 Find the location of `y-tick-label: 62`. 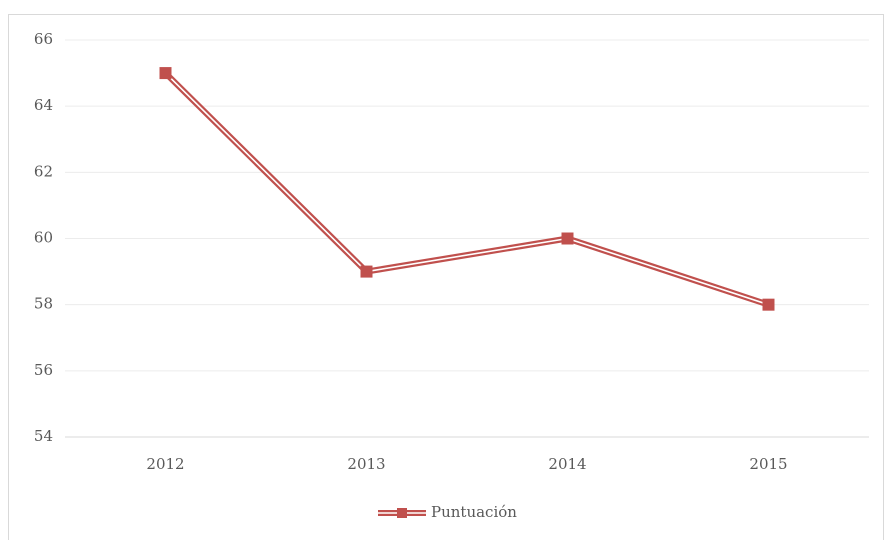

y-tick-label: 62 is located at coordinates (43, 171).